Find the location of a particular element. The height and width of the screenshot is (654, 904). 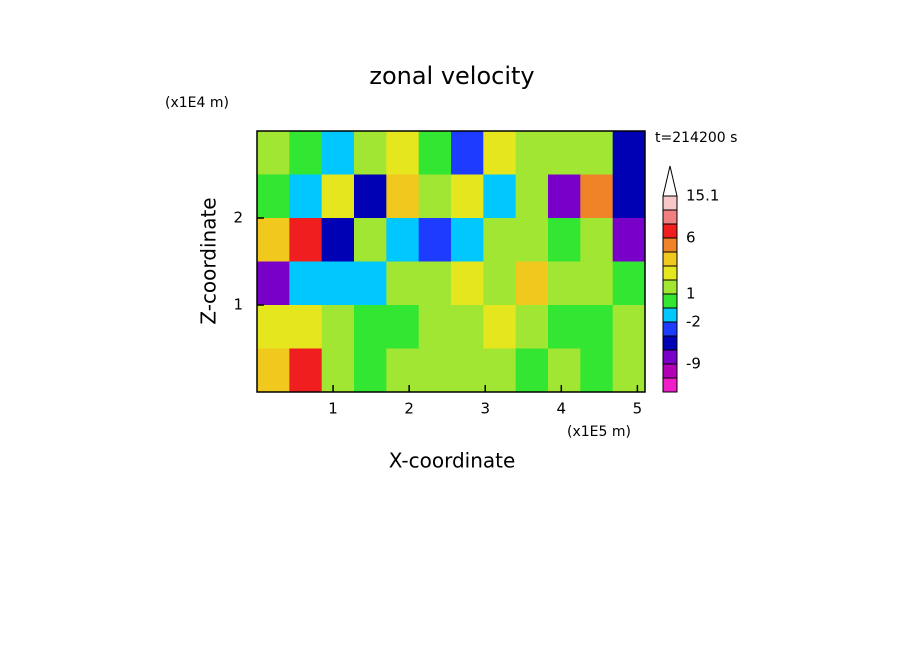

x-tick-label: 4 is located at coordinates (562, 409).